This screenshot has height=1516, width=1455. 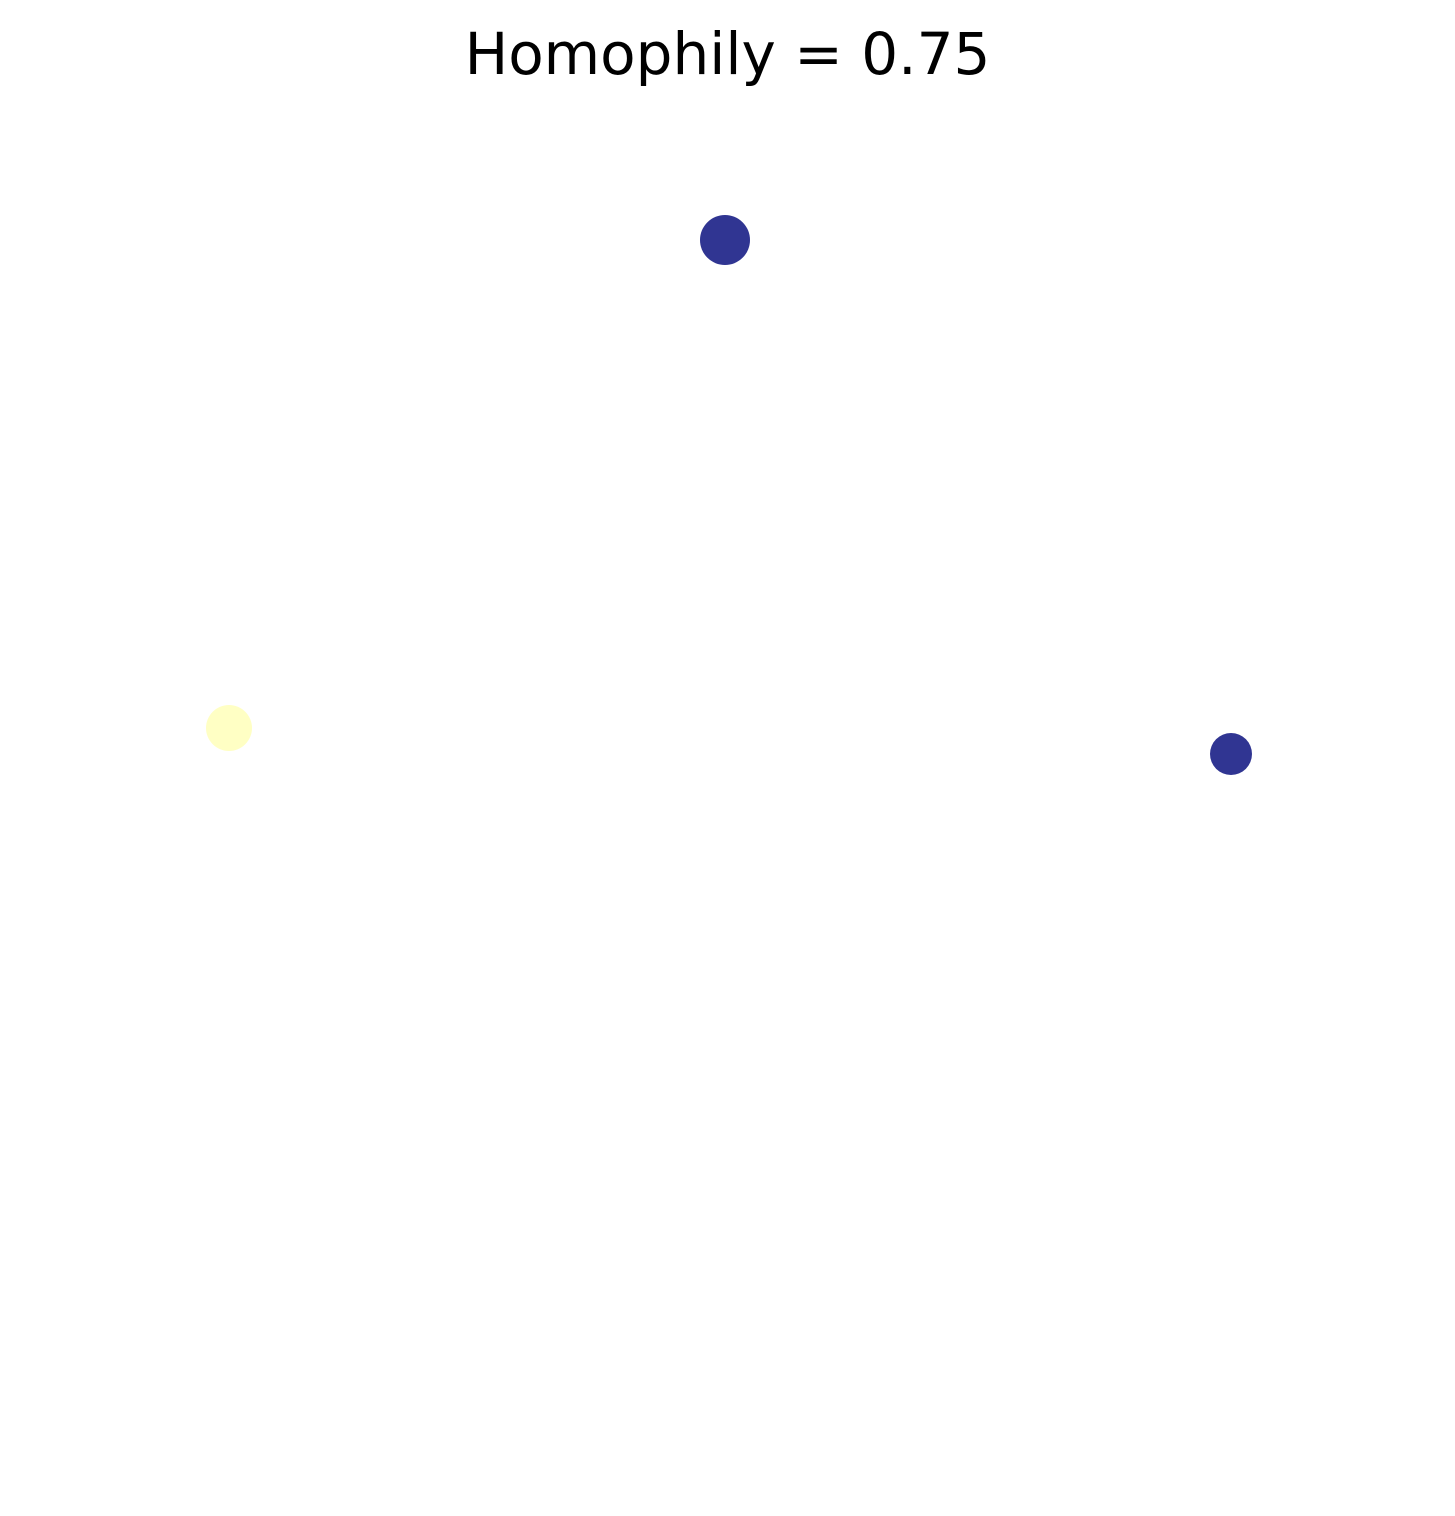 What do you see at coordinates (229, 728) in the screenshot?
I see `node-left` at bounding box center [229, 728].